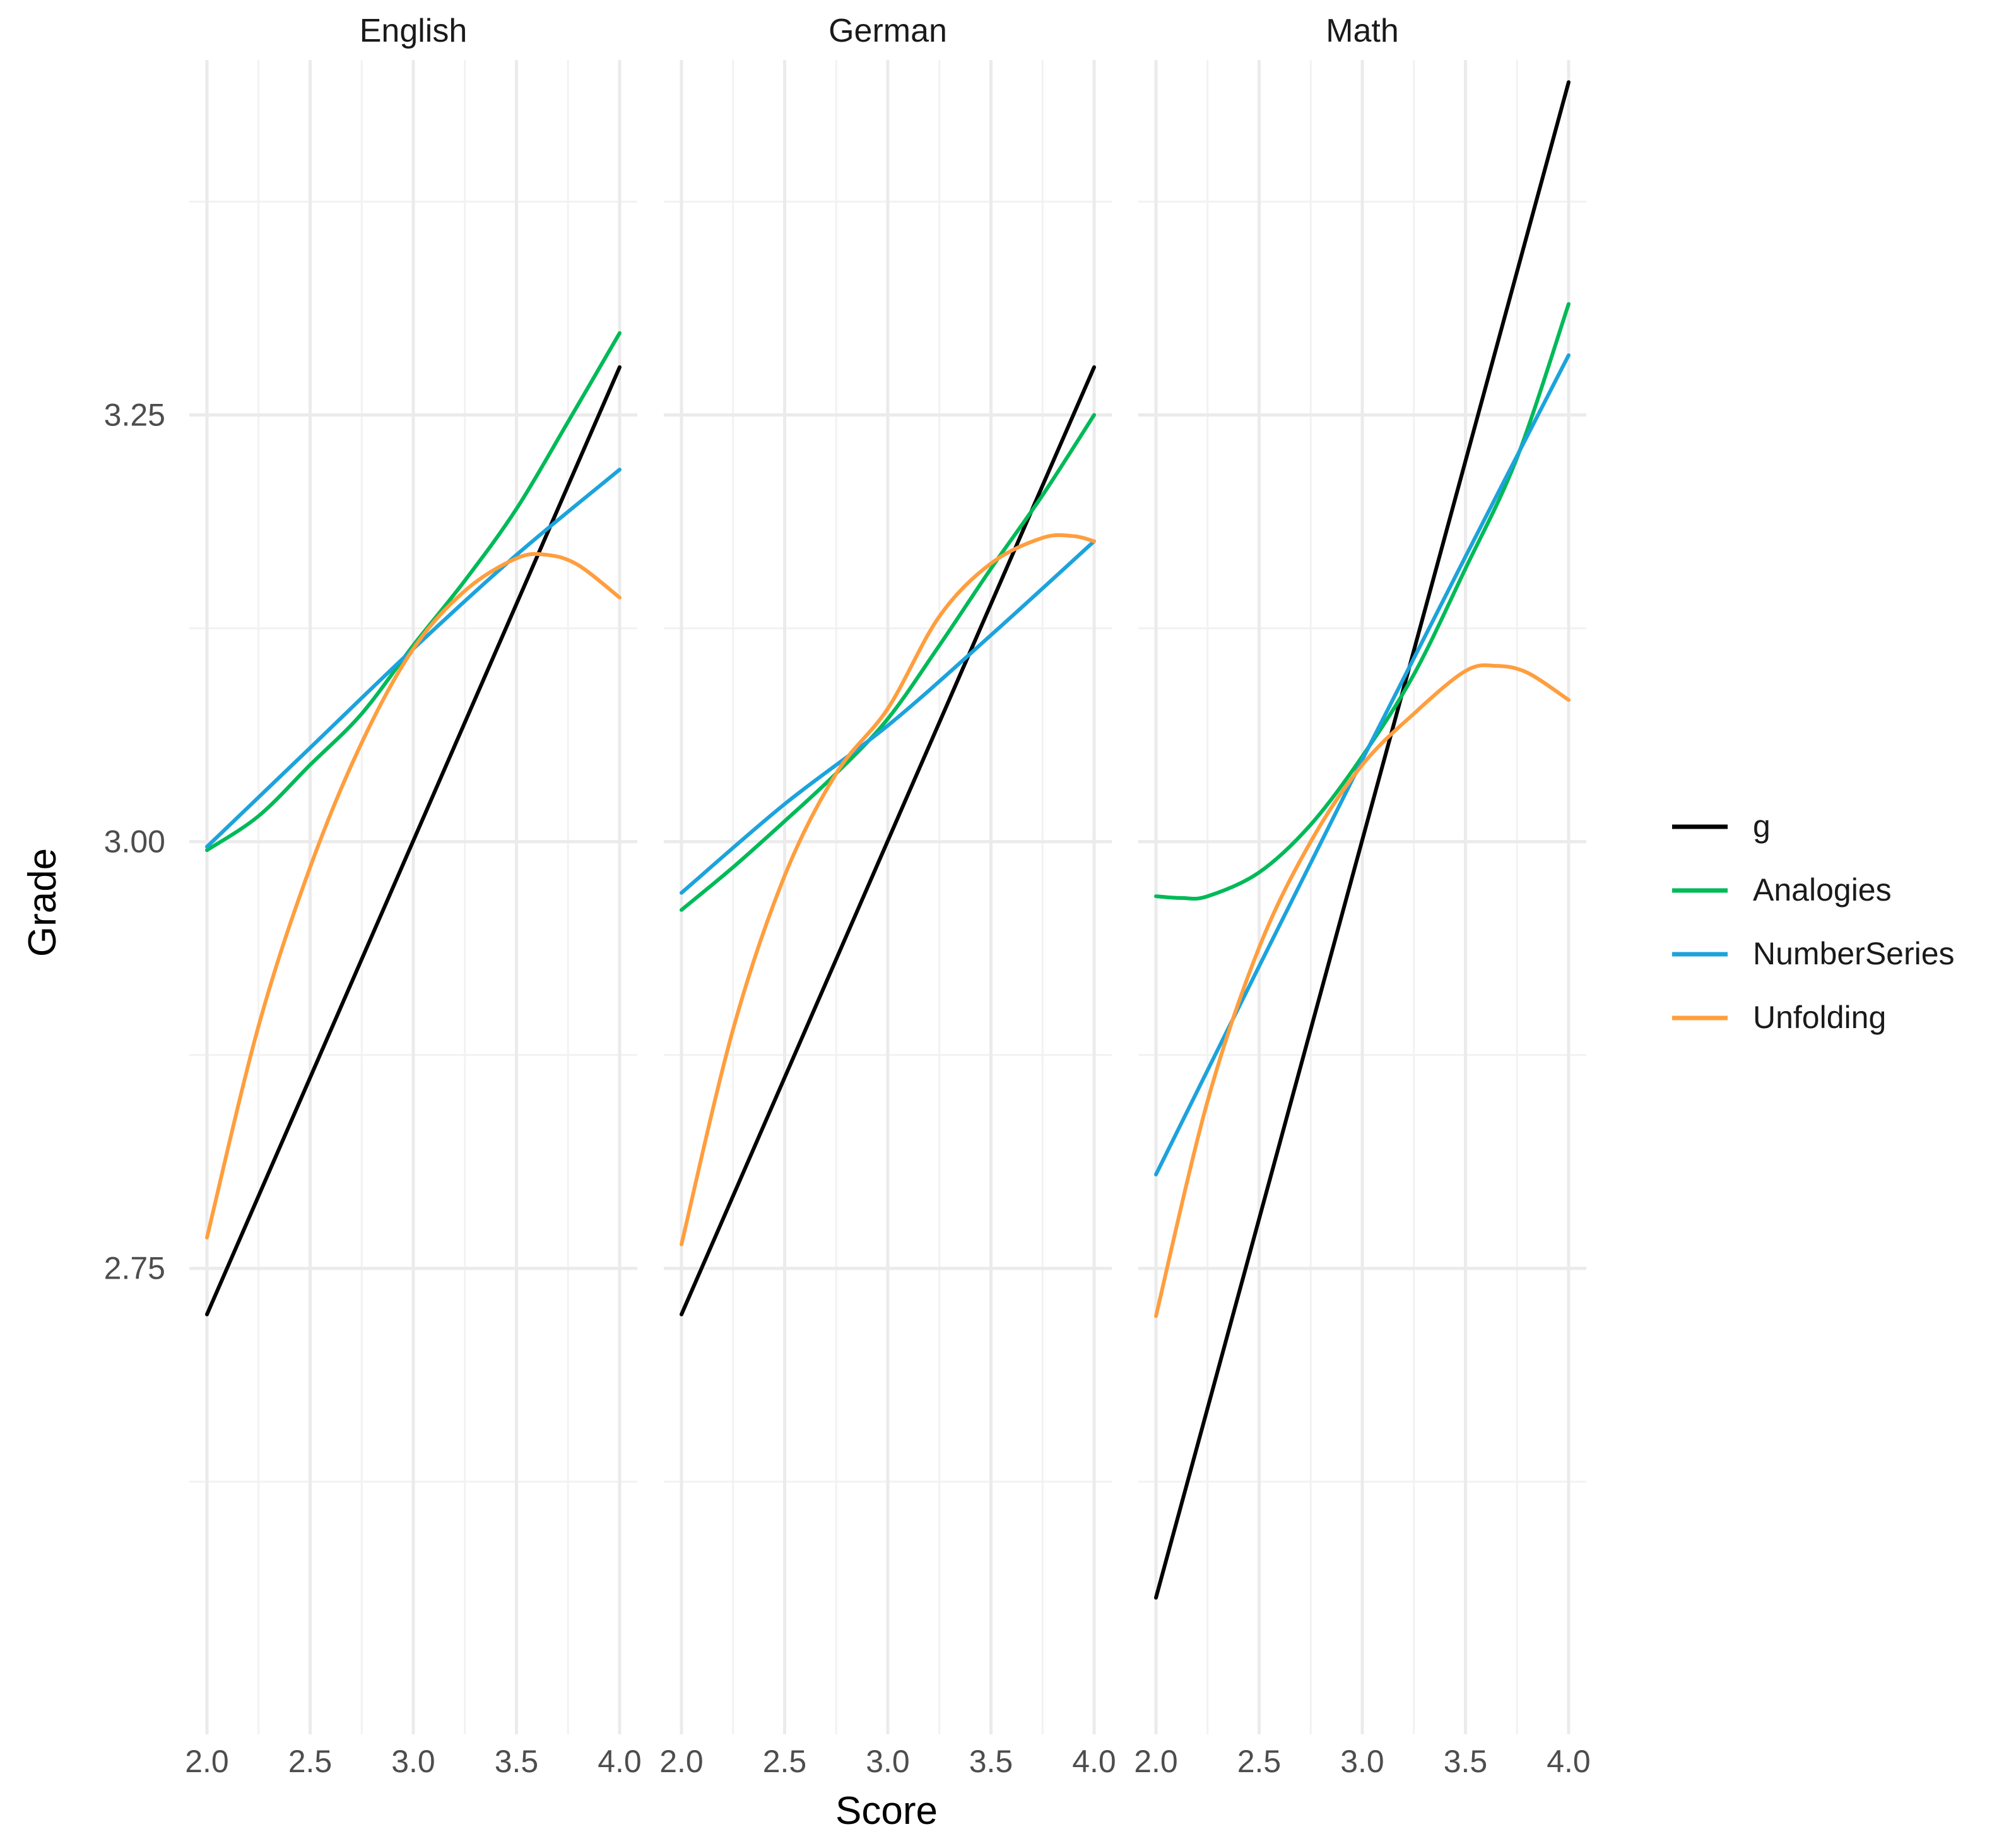  Describe the element at coordinates (1363, 990) in the screenshot. I see `series-unfolding-math` at that location.